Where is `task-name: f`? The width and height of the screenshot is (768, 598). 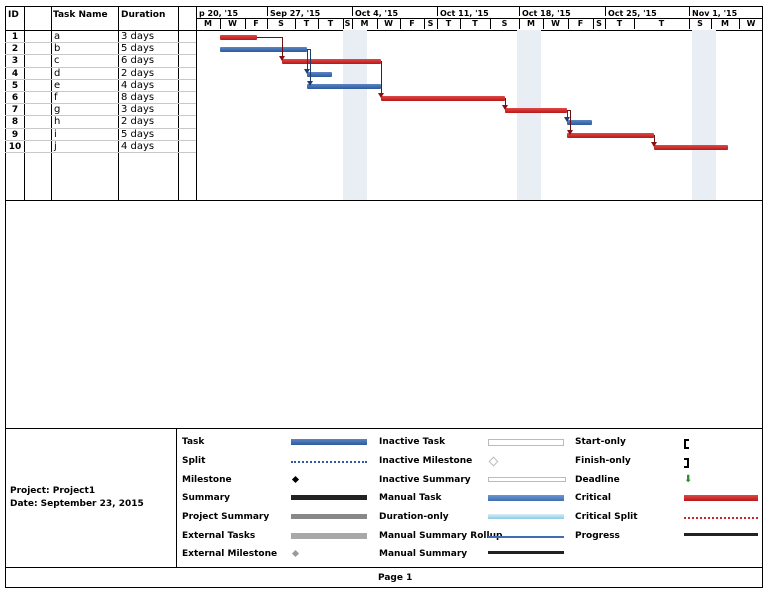 task-name: f is located at coordinates (56, 97).